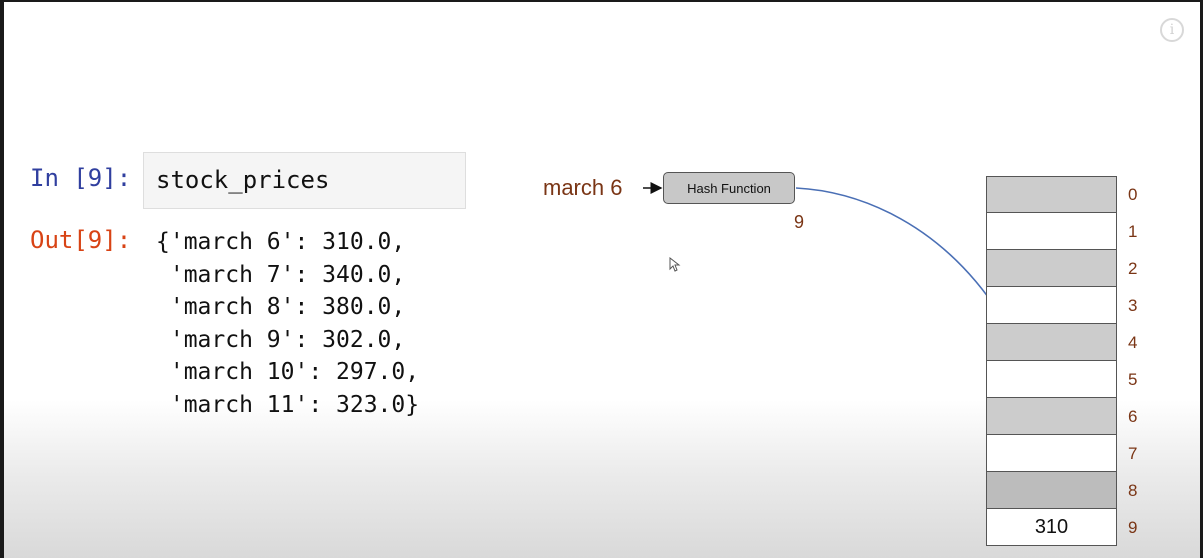 The image size is (1203, 558). What do you see at coordinates (1132, 361) in the screenshot?
I see `bucket-index-labels: 0 1 2 3 4 5 6 7 8 9` at bounding box center [1132, 361].